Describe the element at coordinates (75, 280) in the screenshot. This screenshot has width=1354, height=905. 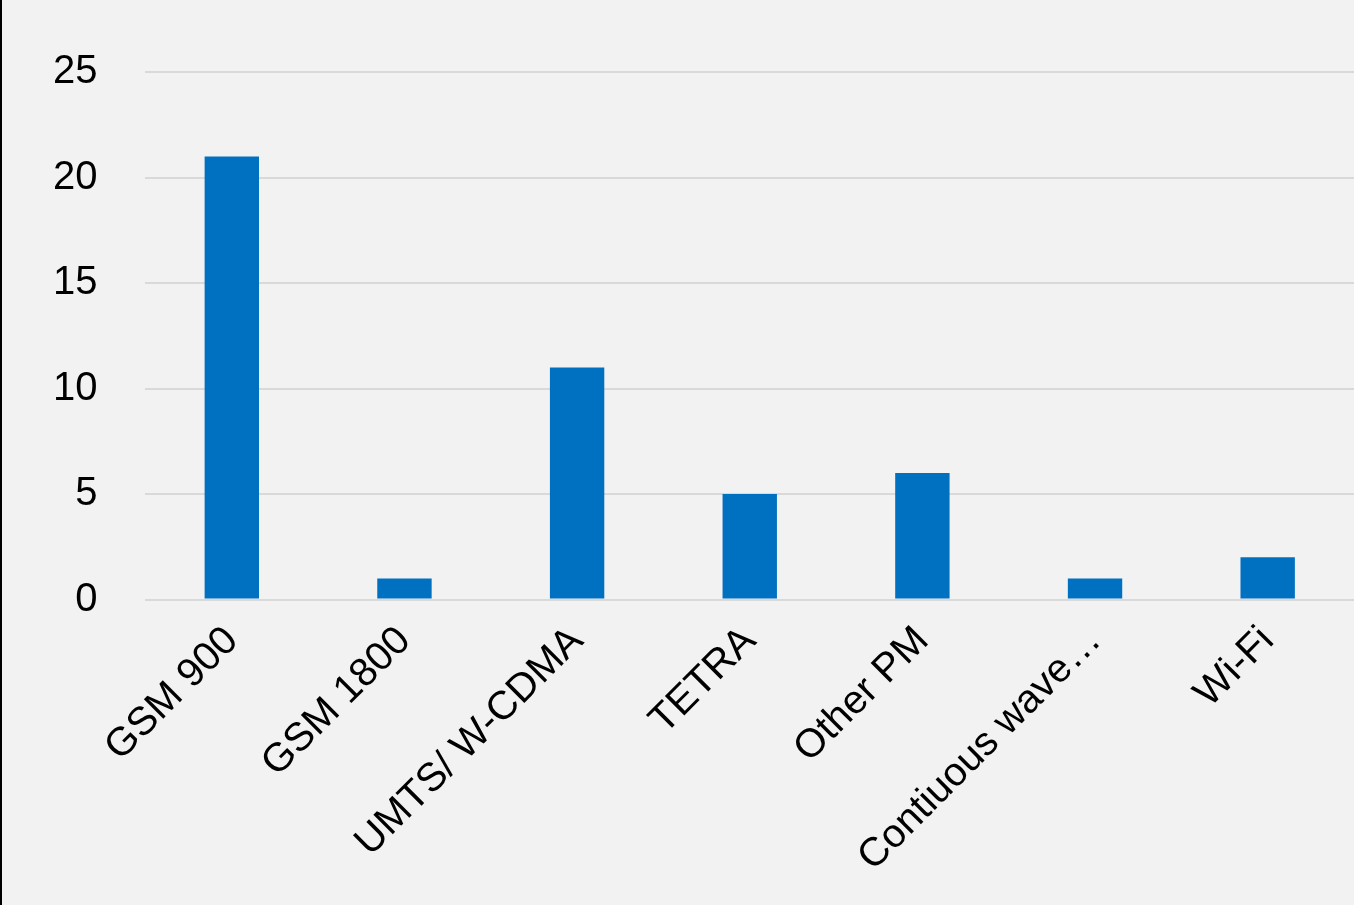
I see `y-tick-label: 15` at that location.